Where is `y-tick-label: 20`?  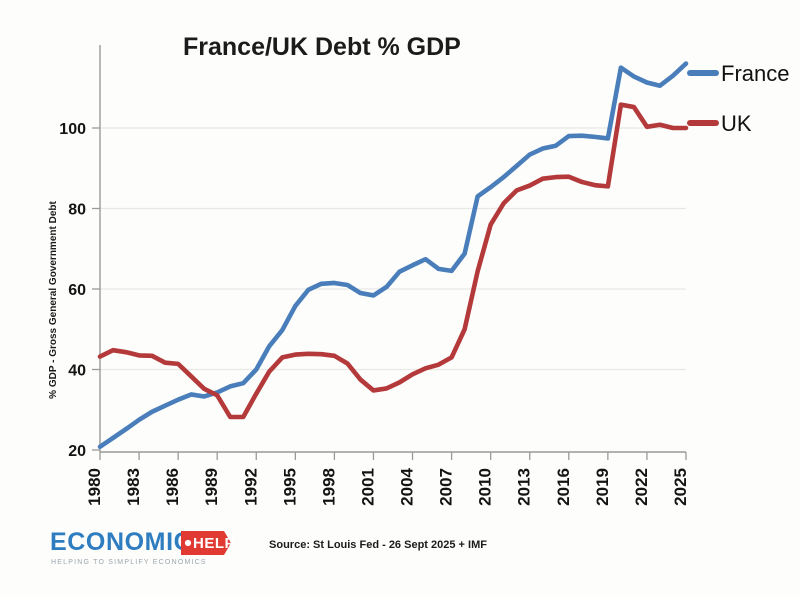
y-tick-label: 20 is located at coordinates (77, 451).